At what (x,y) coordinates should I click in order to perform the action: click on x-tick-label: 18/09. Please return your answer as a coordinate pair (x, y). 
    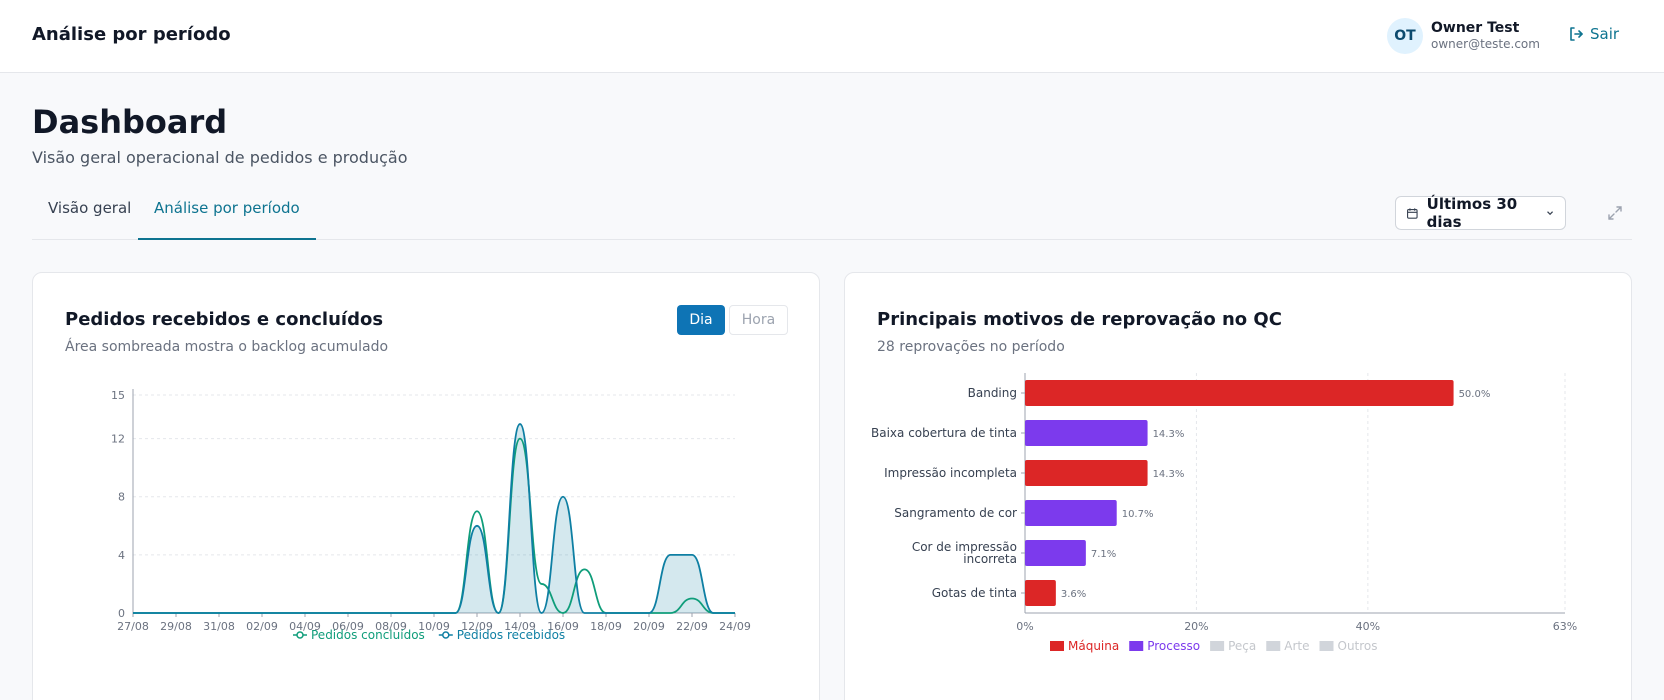
    Looking at the image, I should click on (606, 626).